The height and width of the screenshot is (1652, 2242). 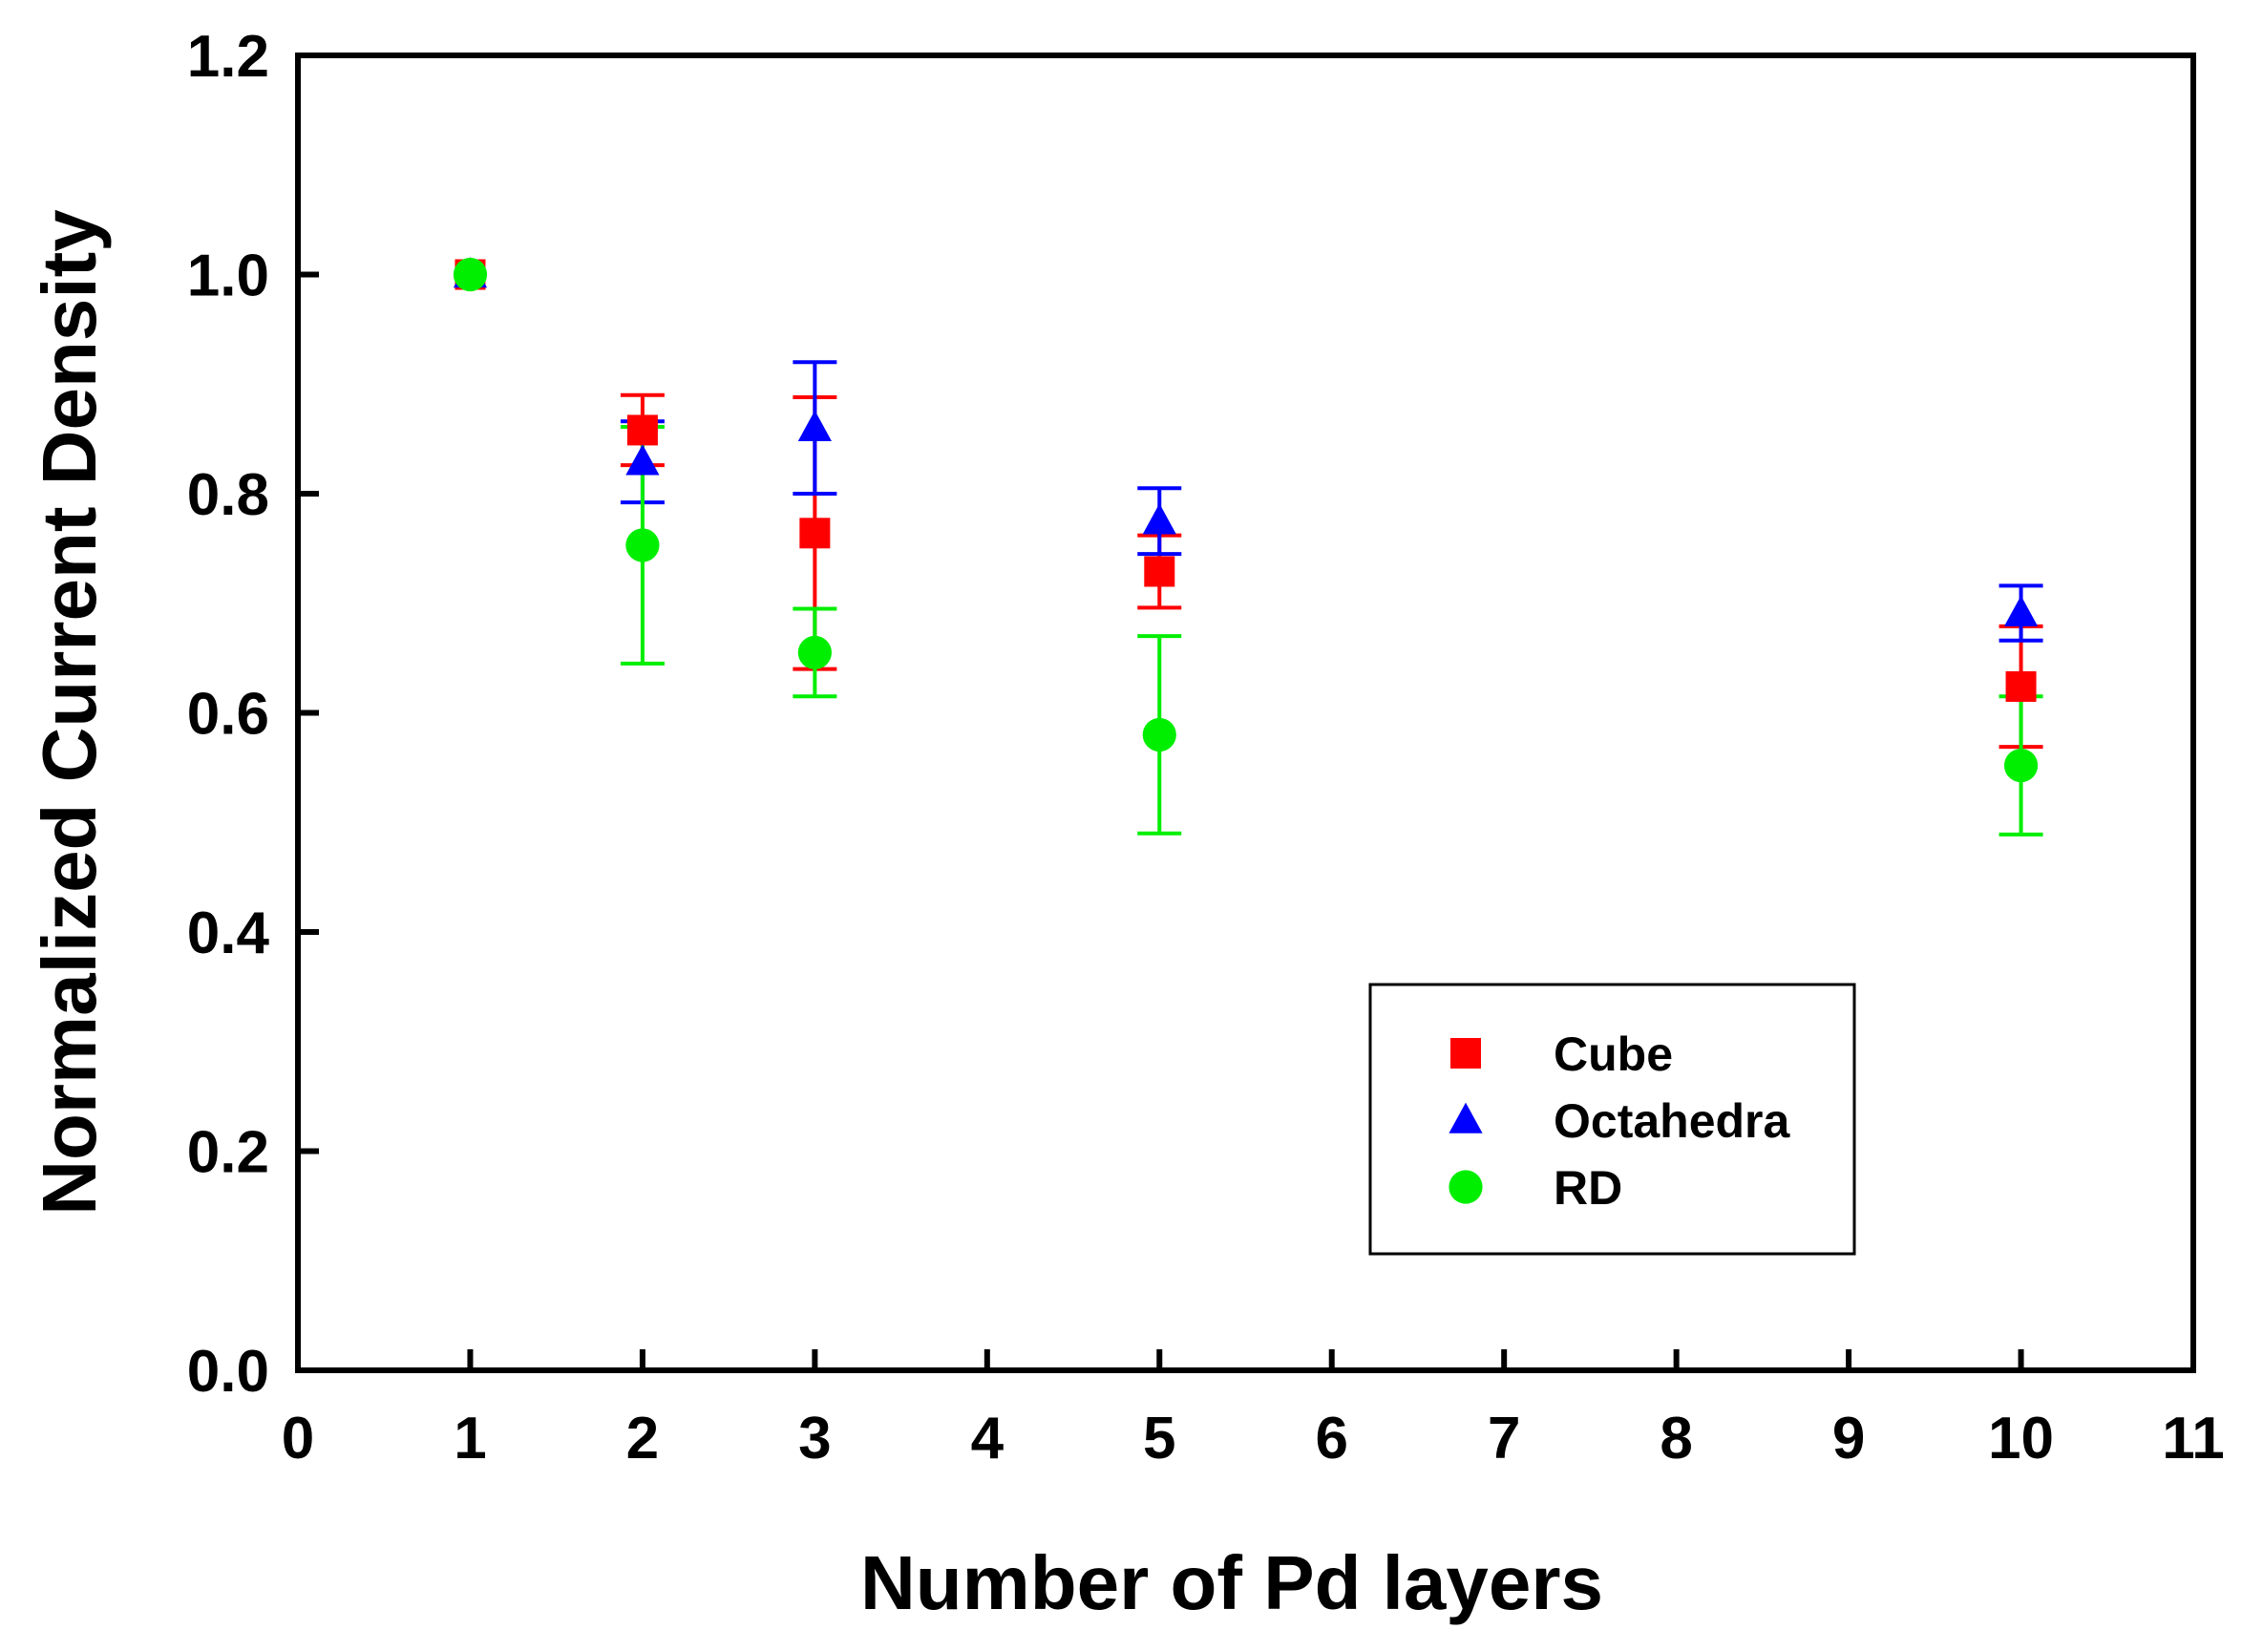 I want to click on y-tick-label: 0.2, so click(x=228, y=1153).